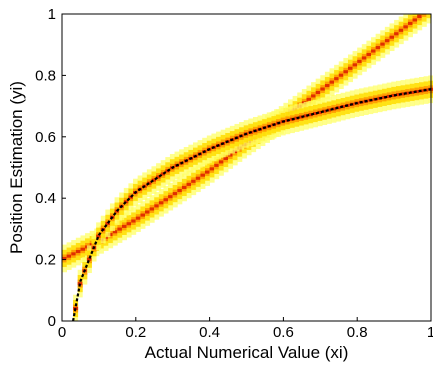 The height and width of the screenshot is (365, 433). What do you see at coordinates (45, 75) in the screenshot?
I see `y-tick-label: 0.8` at bounding box center [45, 75].